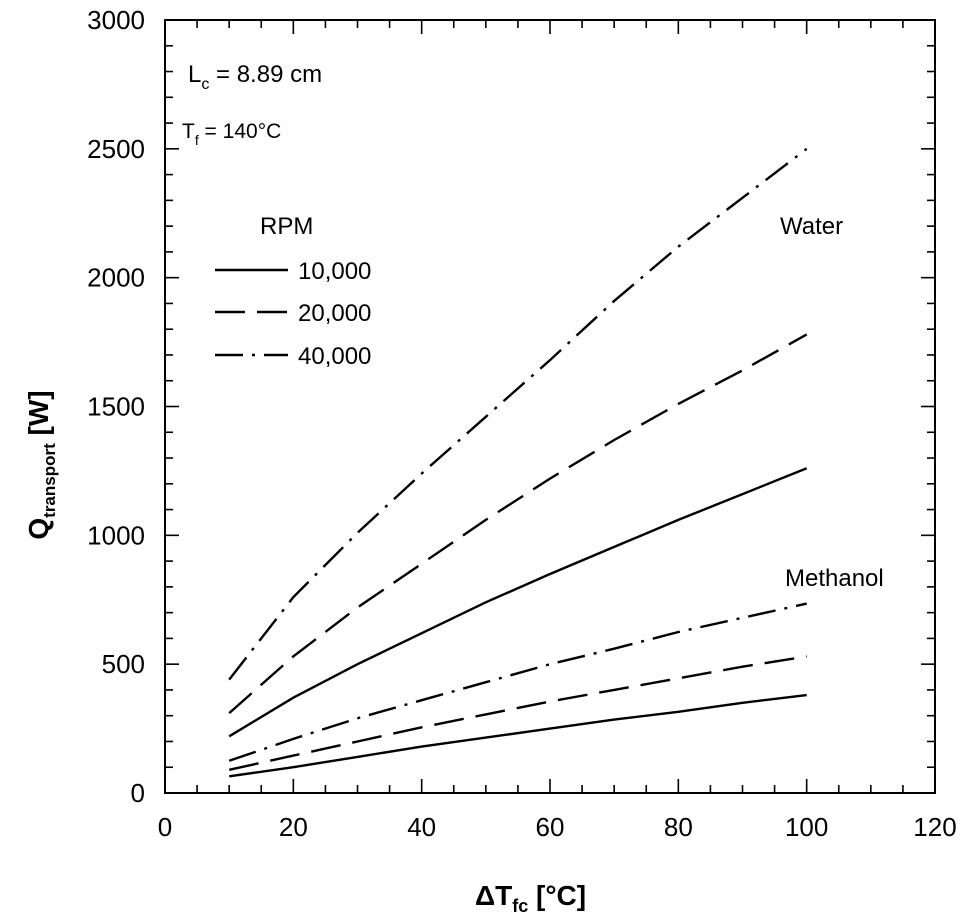 The image size is (965, 918). Describe the element at coordinates (834, 578) in the screenshot. I see `methanol-label: Methanol` at that location.